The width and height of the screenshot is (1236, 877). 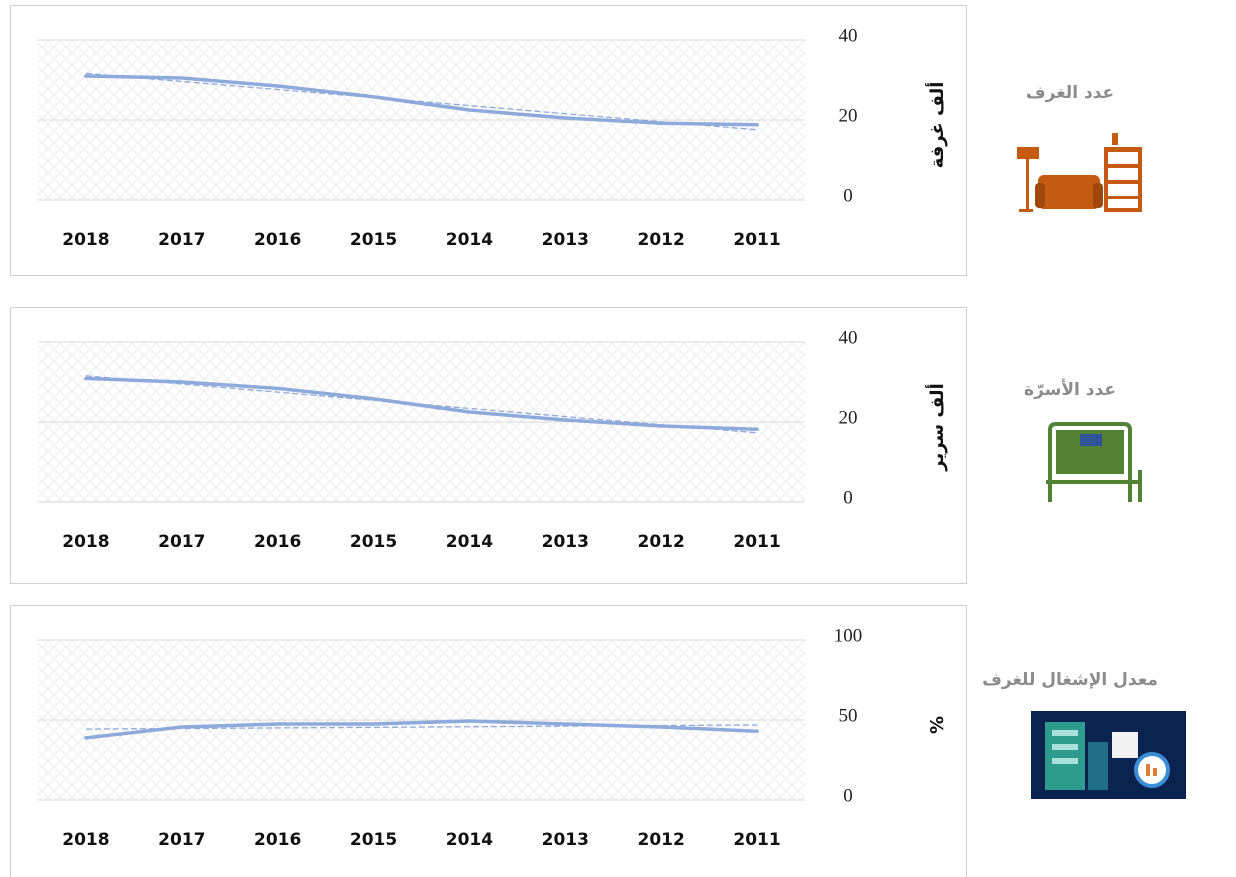 What do you see at coordinates (848, 635) in the screenshot?
I see `y-tick-label: 100` at bounding box center [848, 635].